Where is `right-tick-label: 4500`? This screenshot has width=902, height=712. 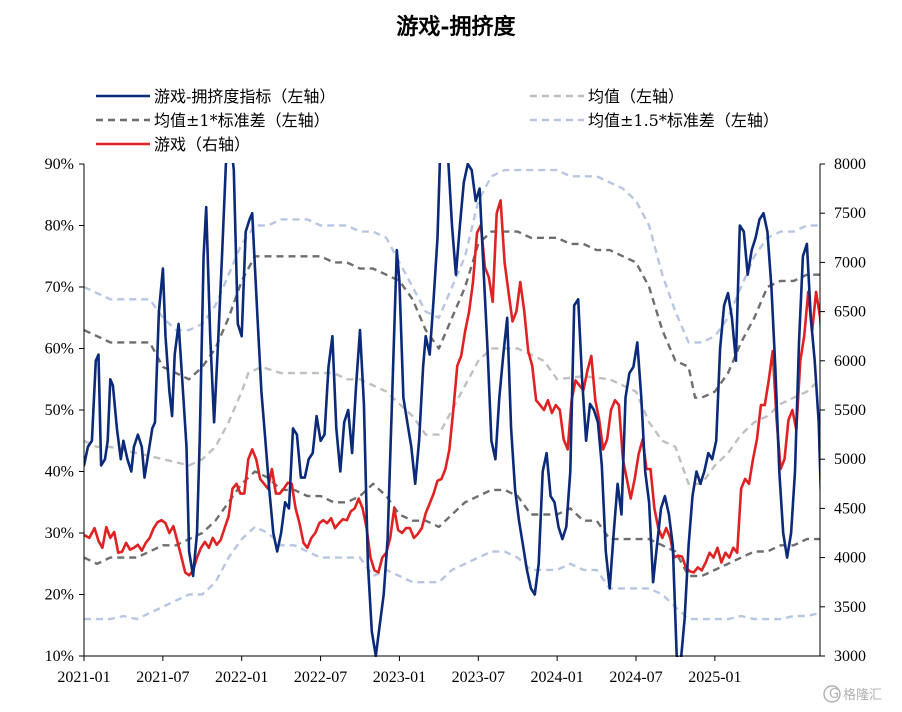
right-tick-label: 4500 is located at coordinates (850, 508).